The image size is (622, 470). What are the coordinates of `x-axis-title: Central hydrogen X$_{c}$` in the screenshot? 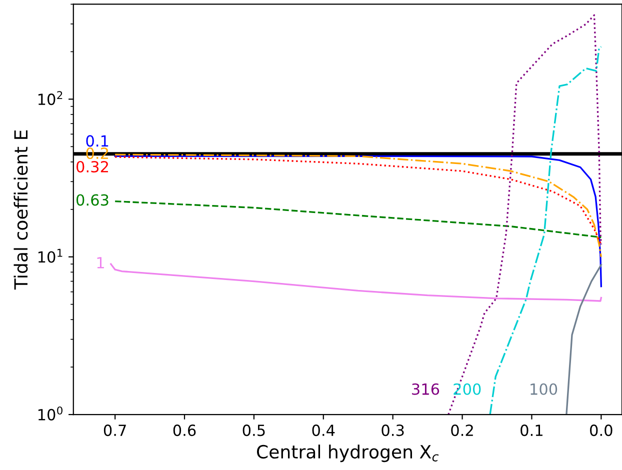 It's located at (347, 453).